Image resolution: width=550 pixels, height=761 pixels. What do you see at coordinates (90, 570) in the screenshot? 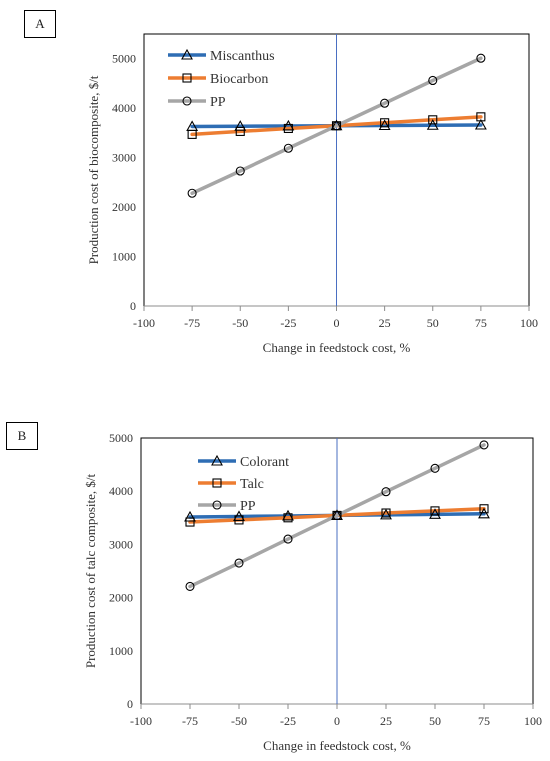
I see `y-axis-label: Production cost of talc composite, $/t` at bounding box center [90, 570].